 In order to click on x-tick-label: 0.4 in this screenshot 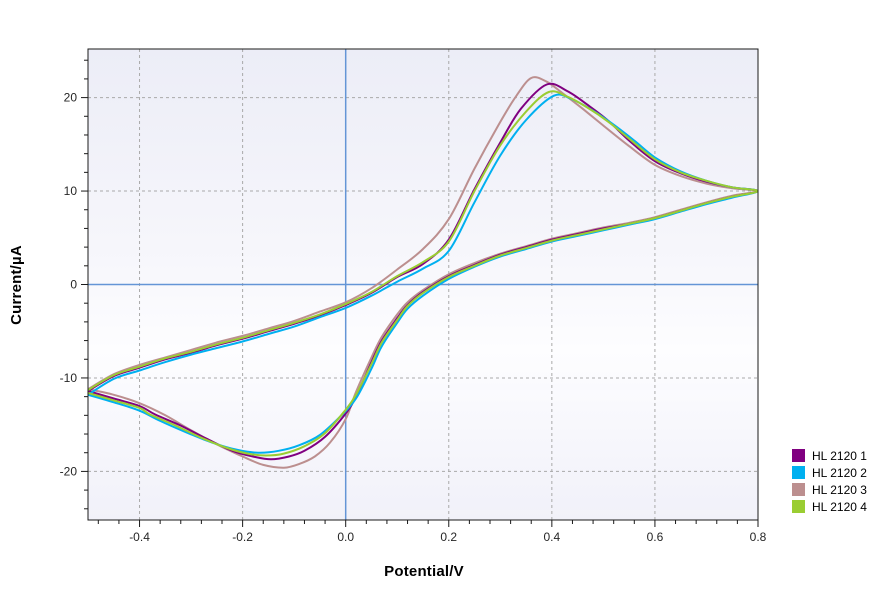, I will do `click(552, 537)`.